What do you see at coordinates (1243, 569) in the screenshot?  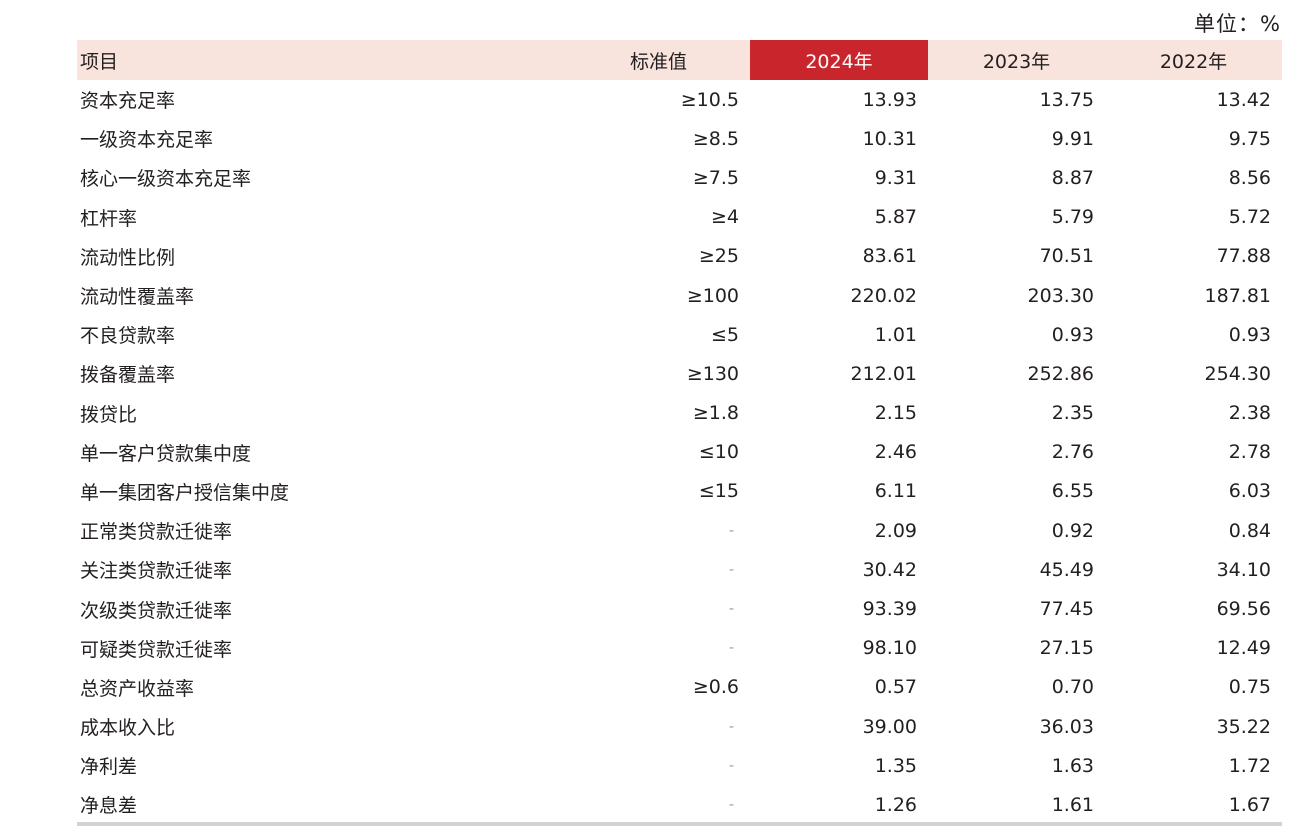 I see `value-2022: 34.10` at bounding box center [1243, 569].